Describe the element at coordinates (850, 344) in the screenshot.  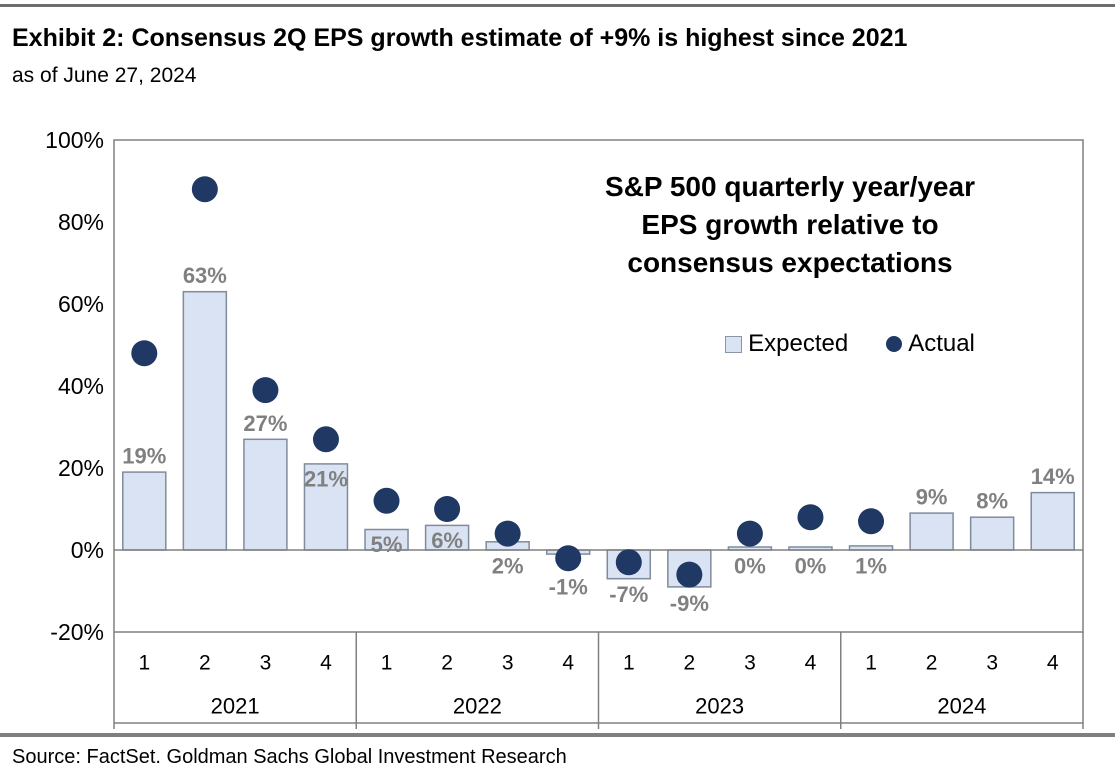
I see `legend: Expected Actual` at that location.